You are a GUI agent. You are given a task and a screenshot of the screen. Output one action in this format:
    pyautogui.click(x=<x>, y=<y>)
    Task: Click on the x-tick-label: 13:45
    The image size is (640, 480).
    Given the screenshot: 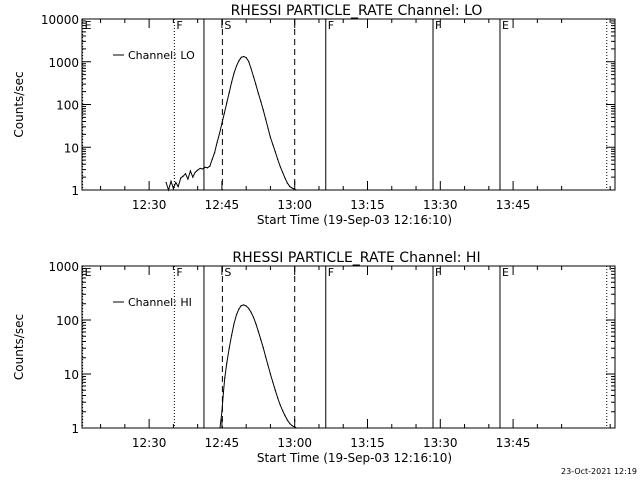 What is the action you would take?
    pyautogui.click(x=513, y=443)
    